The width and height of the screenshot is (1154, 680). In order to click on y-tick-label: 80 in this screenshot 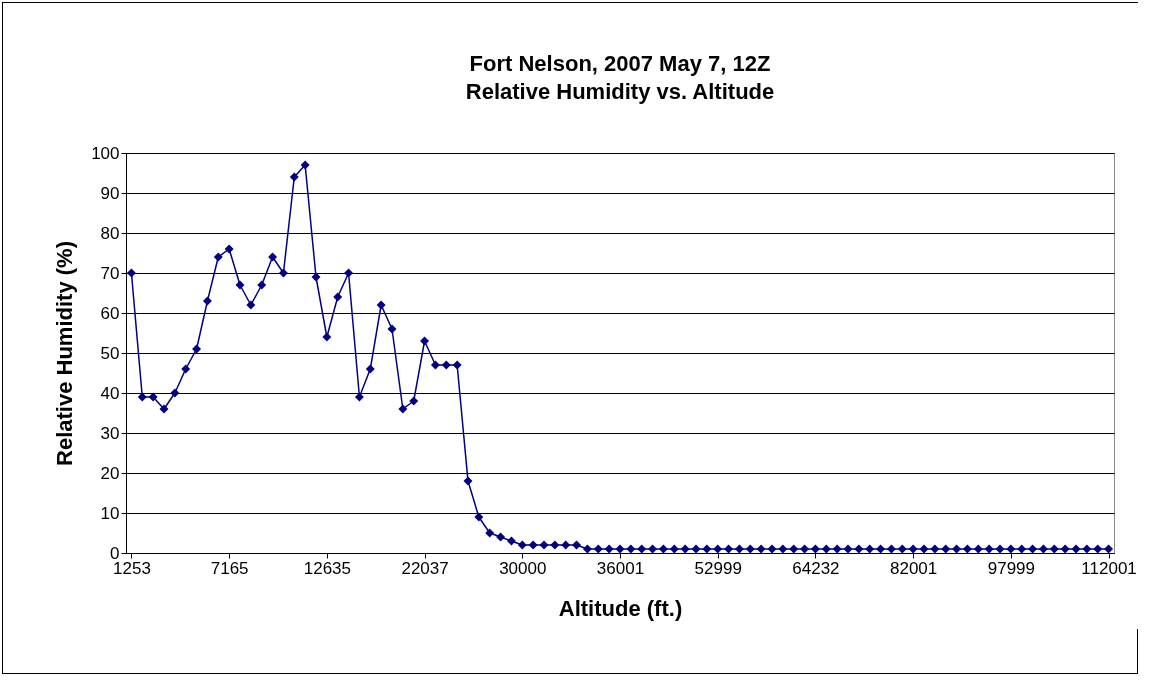, I will do `click(110, 233)`.